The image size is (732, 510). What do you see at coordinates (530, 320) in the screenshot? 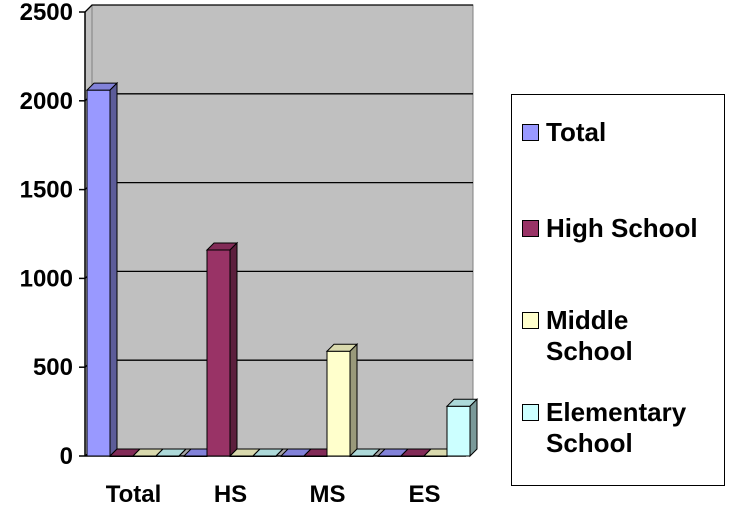
I see `legend-swatch-middle-school` at bounding box center [530, 320].